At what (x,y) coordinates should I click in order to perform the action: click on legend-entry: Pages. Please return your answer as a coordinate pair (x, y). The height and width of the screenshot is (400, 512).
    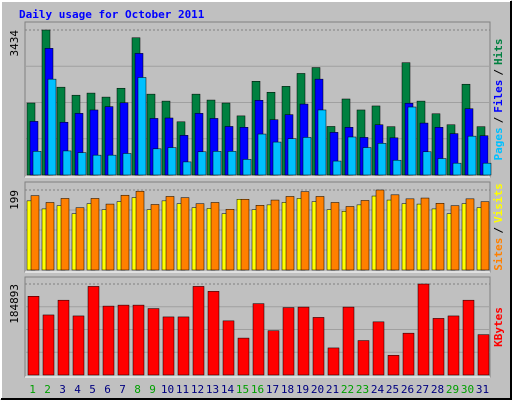
    Looking at the image, I should click on (498, 143).